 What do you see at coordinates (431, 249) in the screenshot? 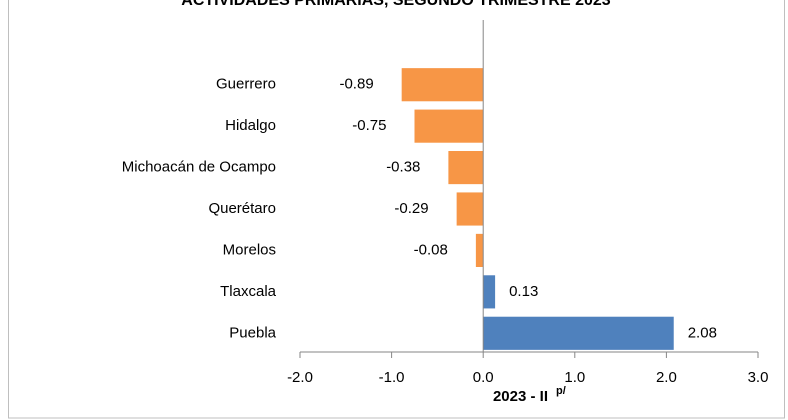
I see `data-label: -0.08` at bounding box center [431, 249].